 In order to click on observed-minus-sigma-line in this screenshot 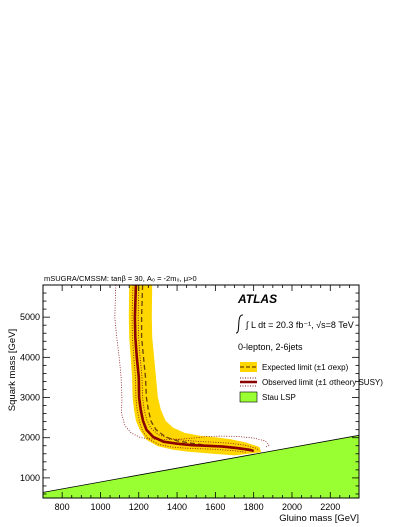, I will do `click(189, 369)`.